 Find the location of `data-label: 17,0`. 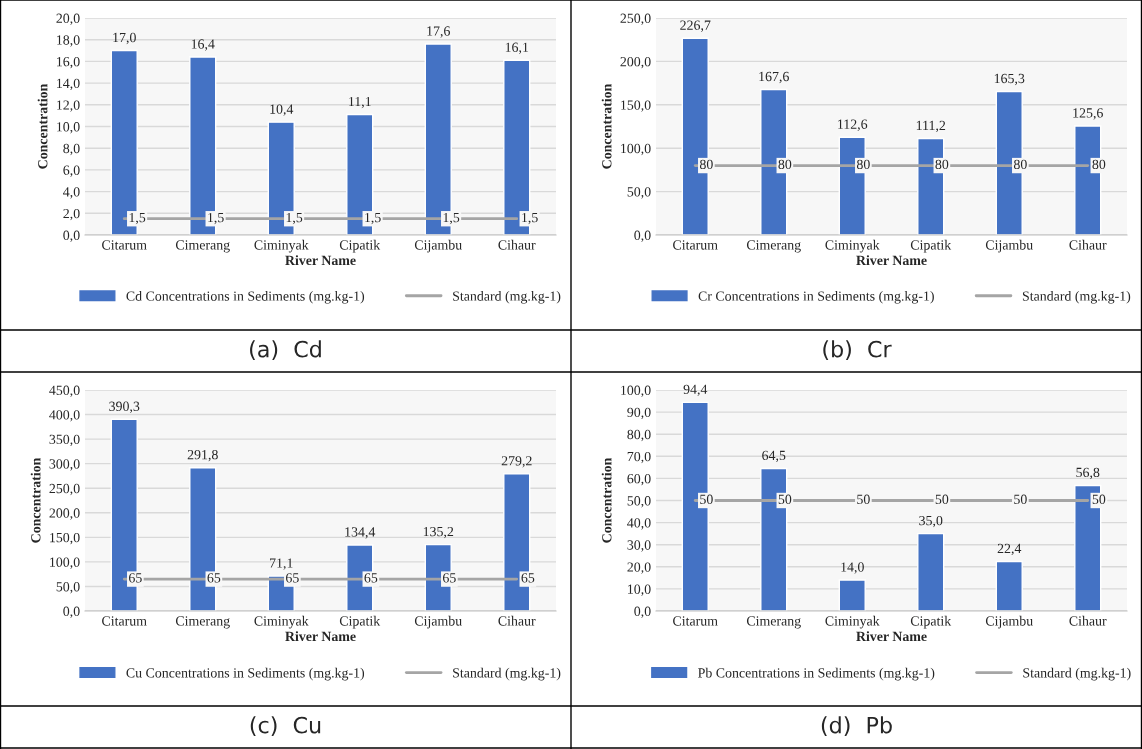

data-label: 17,0 is located at coordinates (124, 38).